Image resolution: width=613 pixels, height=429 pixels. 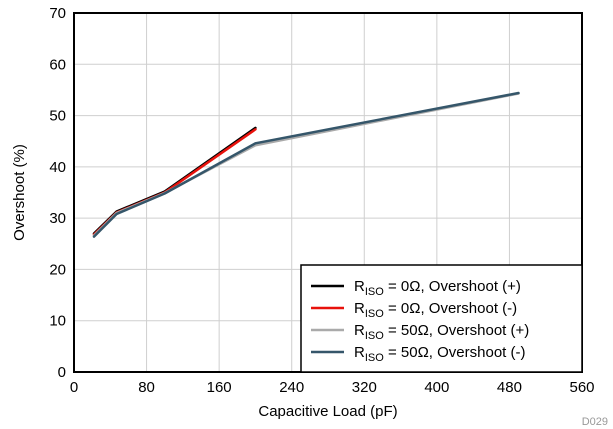 What do you see at coordinates (436, 387) in the screenshot?
I see `x-tick-label: 400` at bounding box center [436, 387].